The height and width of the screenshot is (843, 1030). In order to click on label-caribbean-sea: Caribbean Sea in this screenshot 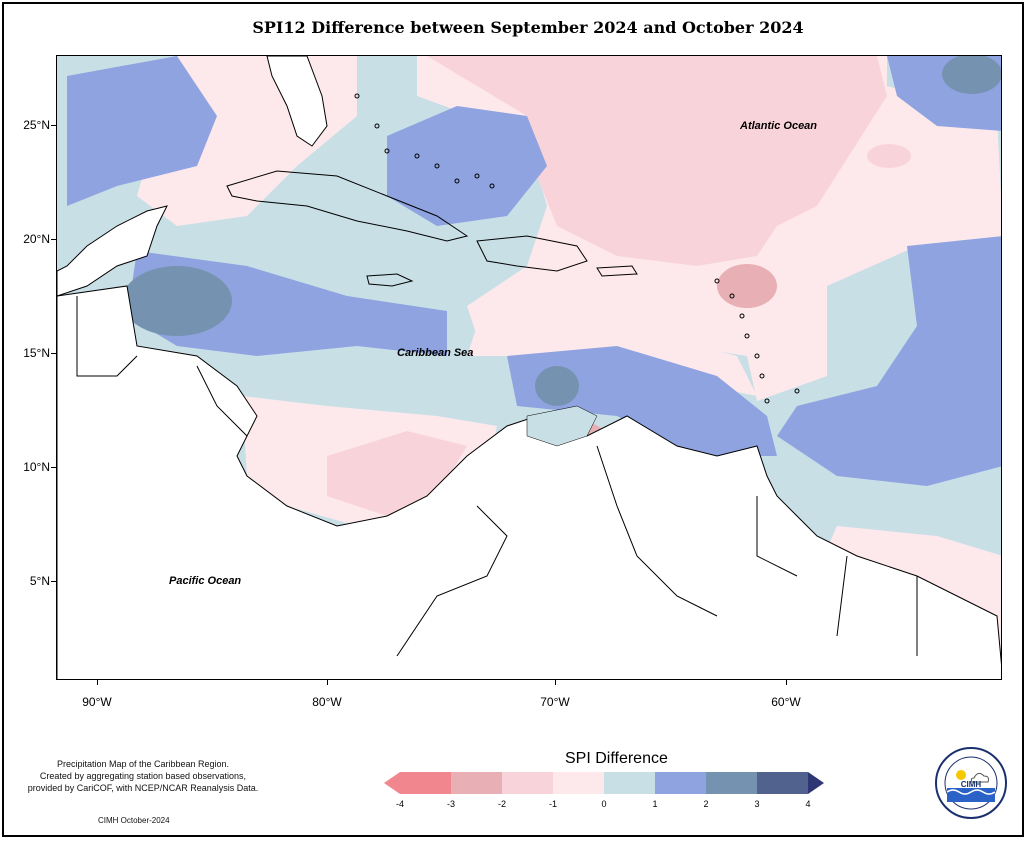, I will do `click(435, 353)`.